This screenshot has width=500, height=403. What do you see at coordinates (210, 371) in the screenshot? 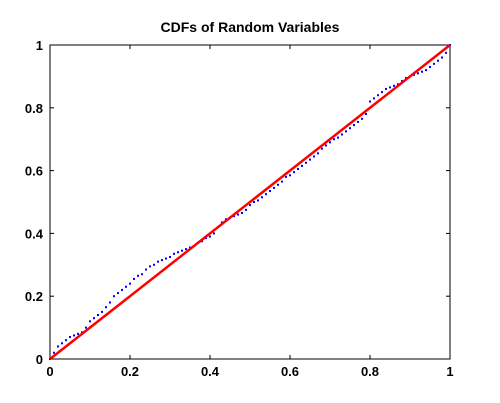
I see `x-tick-label: 0.4` at bounding box center [210, 371].